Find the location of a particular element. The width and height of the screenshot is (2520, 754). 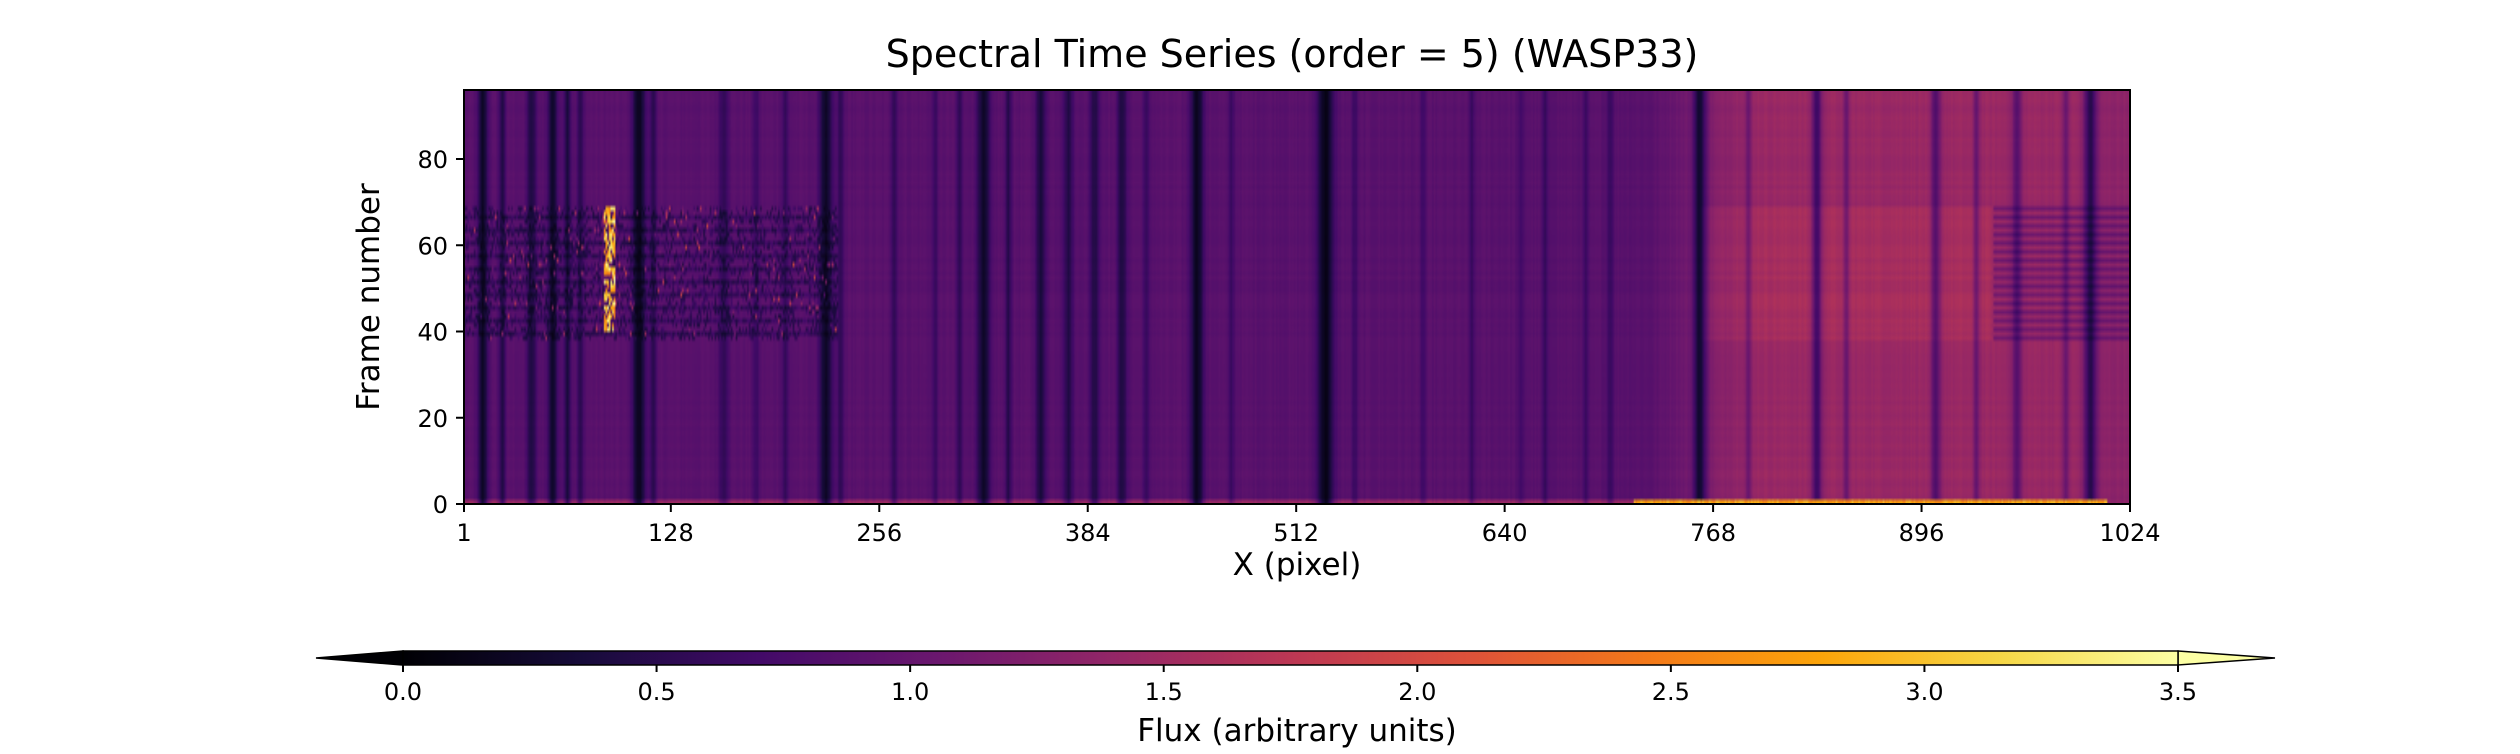

x-tick-label: 768 is located at coordinates (1713, 533).